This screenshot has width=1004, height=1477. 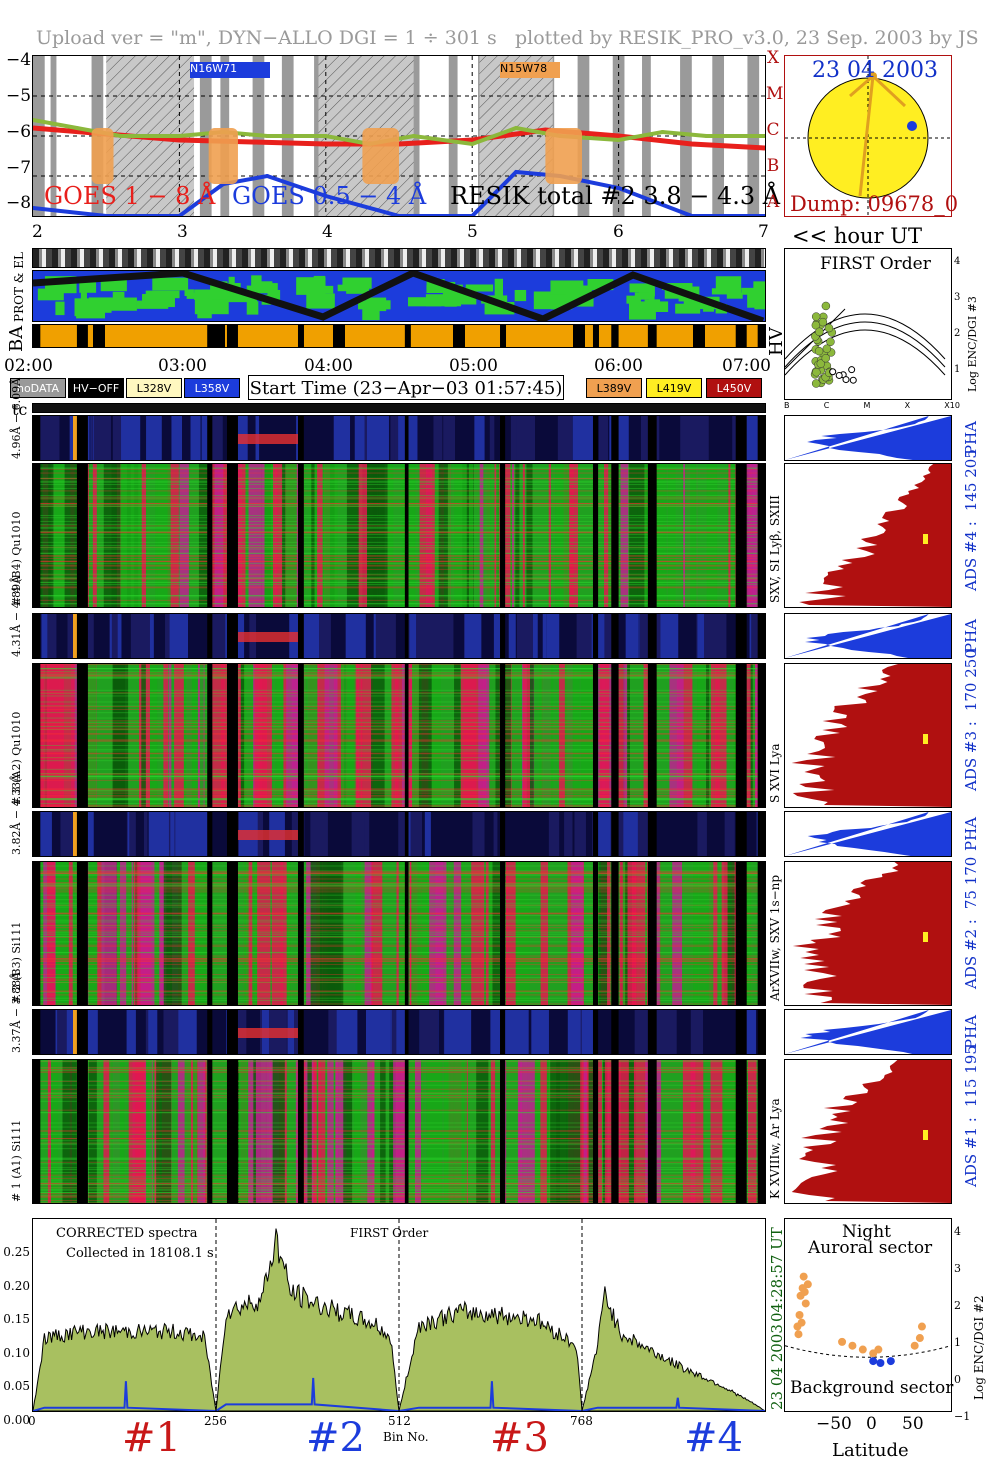 I want to click on channel-number-4: #4, so click(x=713, y=1438).